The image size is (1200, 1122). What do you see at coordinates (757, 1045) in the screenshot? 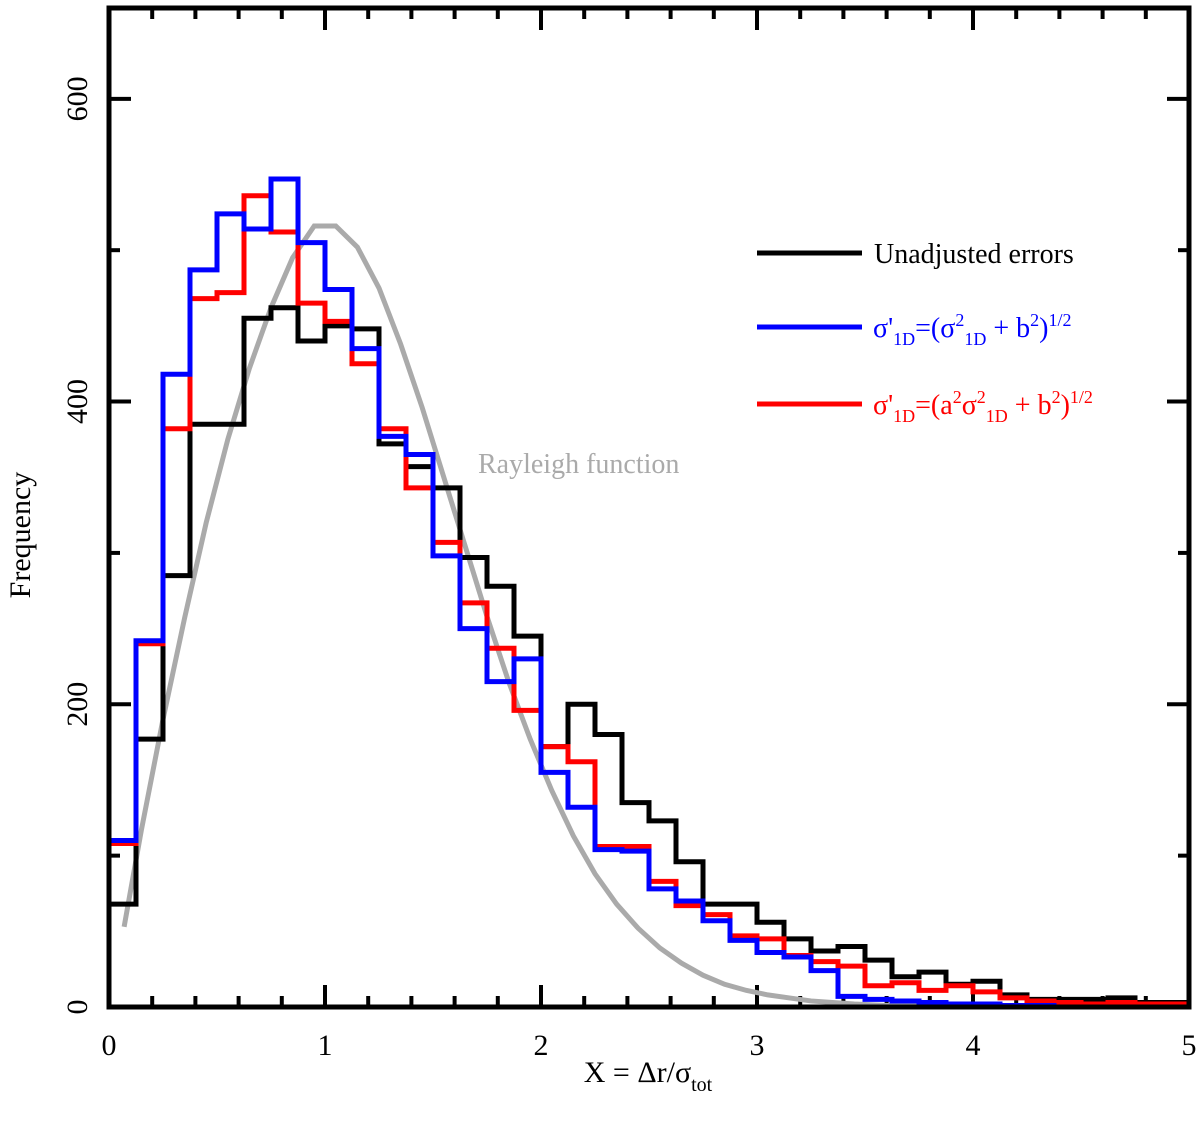
I see `x-tick-label: 3` at bounding box center [757, 1045].